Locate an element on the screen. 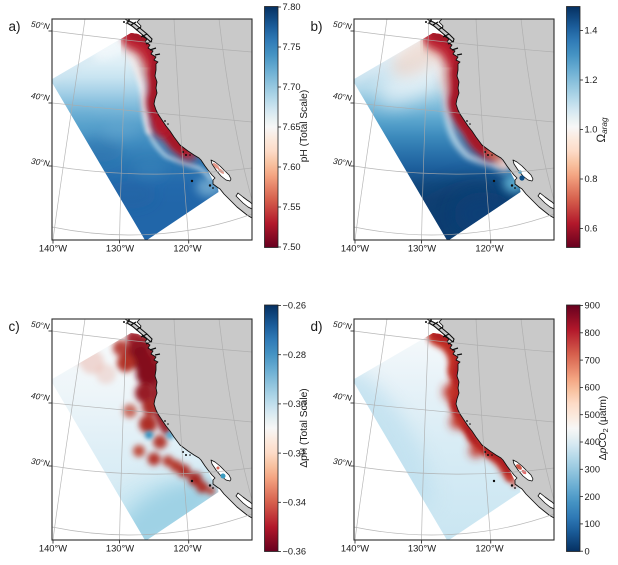 This screenshot has height=565, width=618. svg-text: b) is located at coordinates (317, 26).